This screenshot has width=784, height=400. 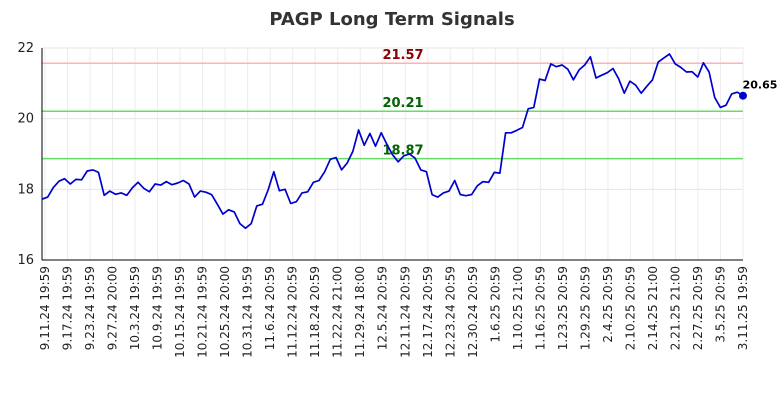 What do you see at coordinates (518, 308) in the screenshot?
I see `x-tick-label: 1.10.25 21:00` at bounding box center [518, 308].